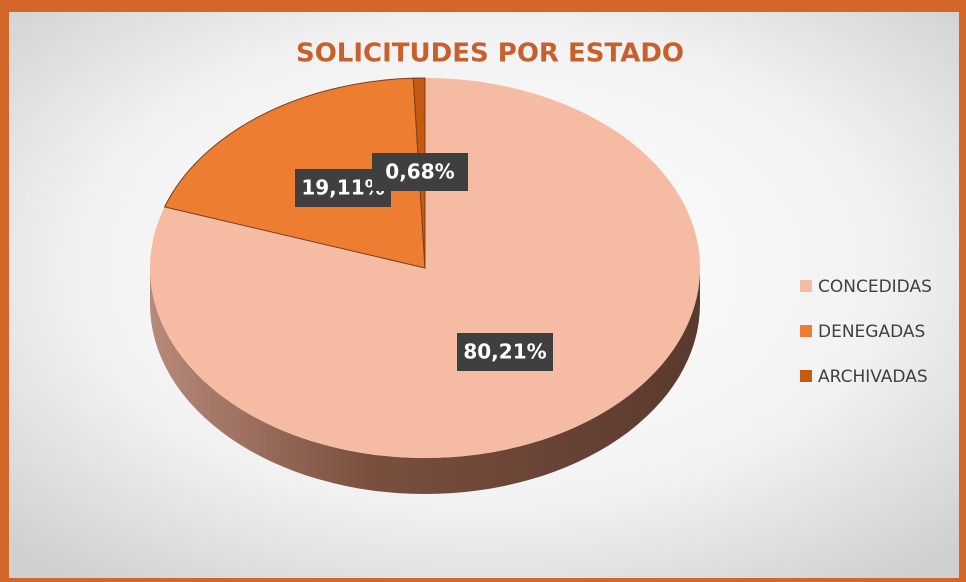 This screenshot has height=582, width=966. Describe the element at coordinates (490, 54) in the screenshot. I see `chart-title: SOLICITUDES POR ESTADO` at that location.